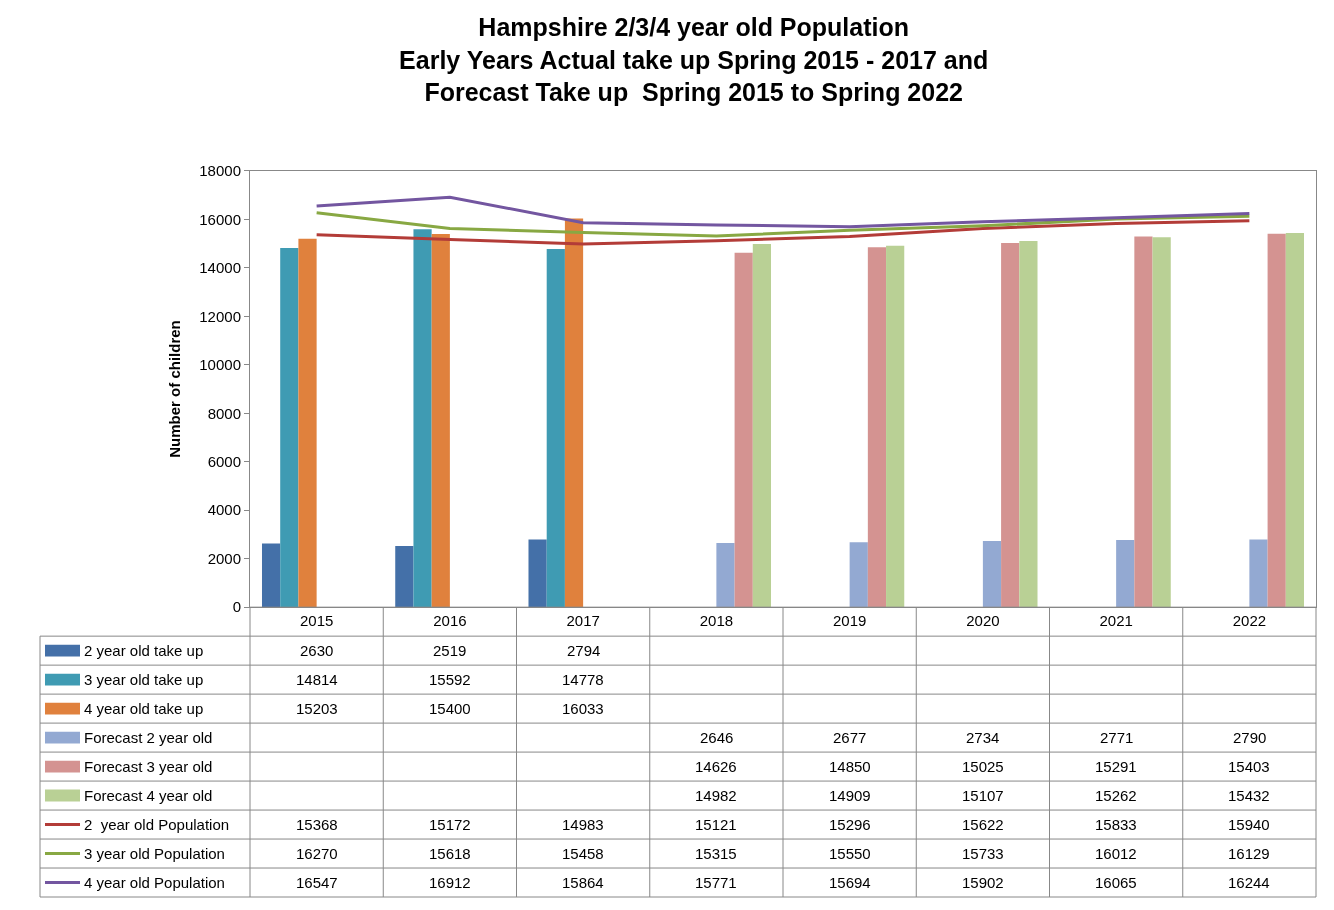 This screenshot has height=910, width=1334. Describe the element at coordinates (1117, 737) in the screenshot. I see `data-label: 2771` at that location.